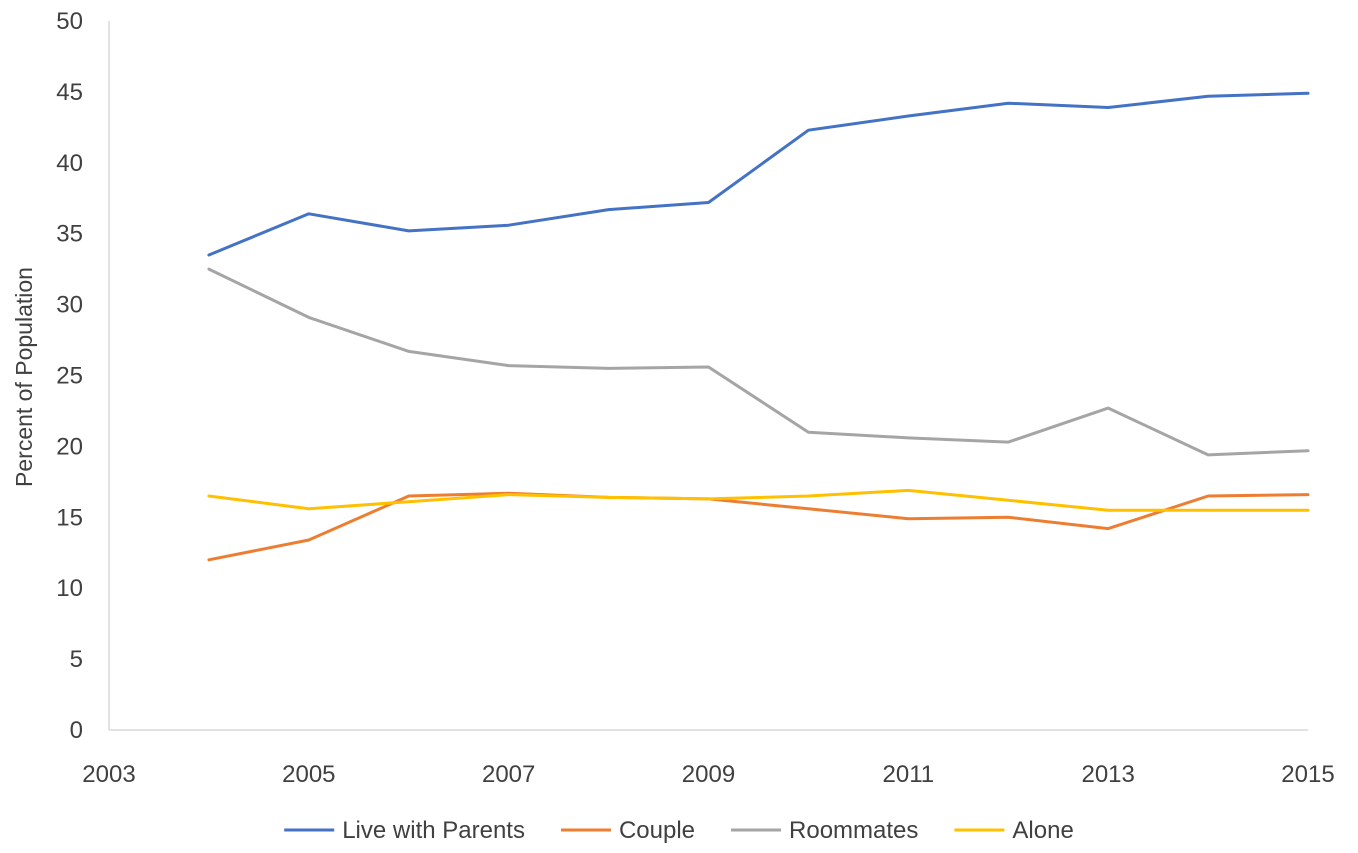  What do you see at coordinates (909, 774) in the screenshot?
I see `x-tick-label: 2011` at bounding box center [909, 774].